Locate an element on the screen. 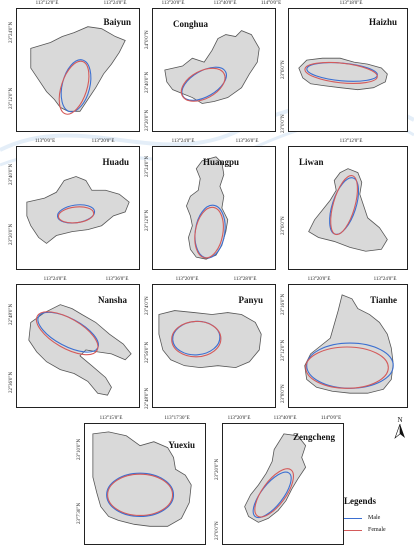  conghua-map is located at coordinates (212, 67).